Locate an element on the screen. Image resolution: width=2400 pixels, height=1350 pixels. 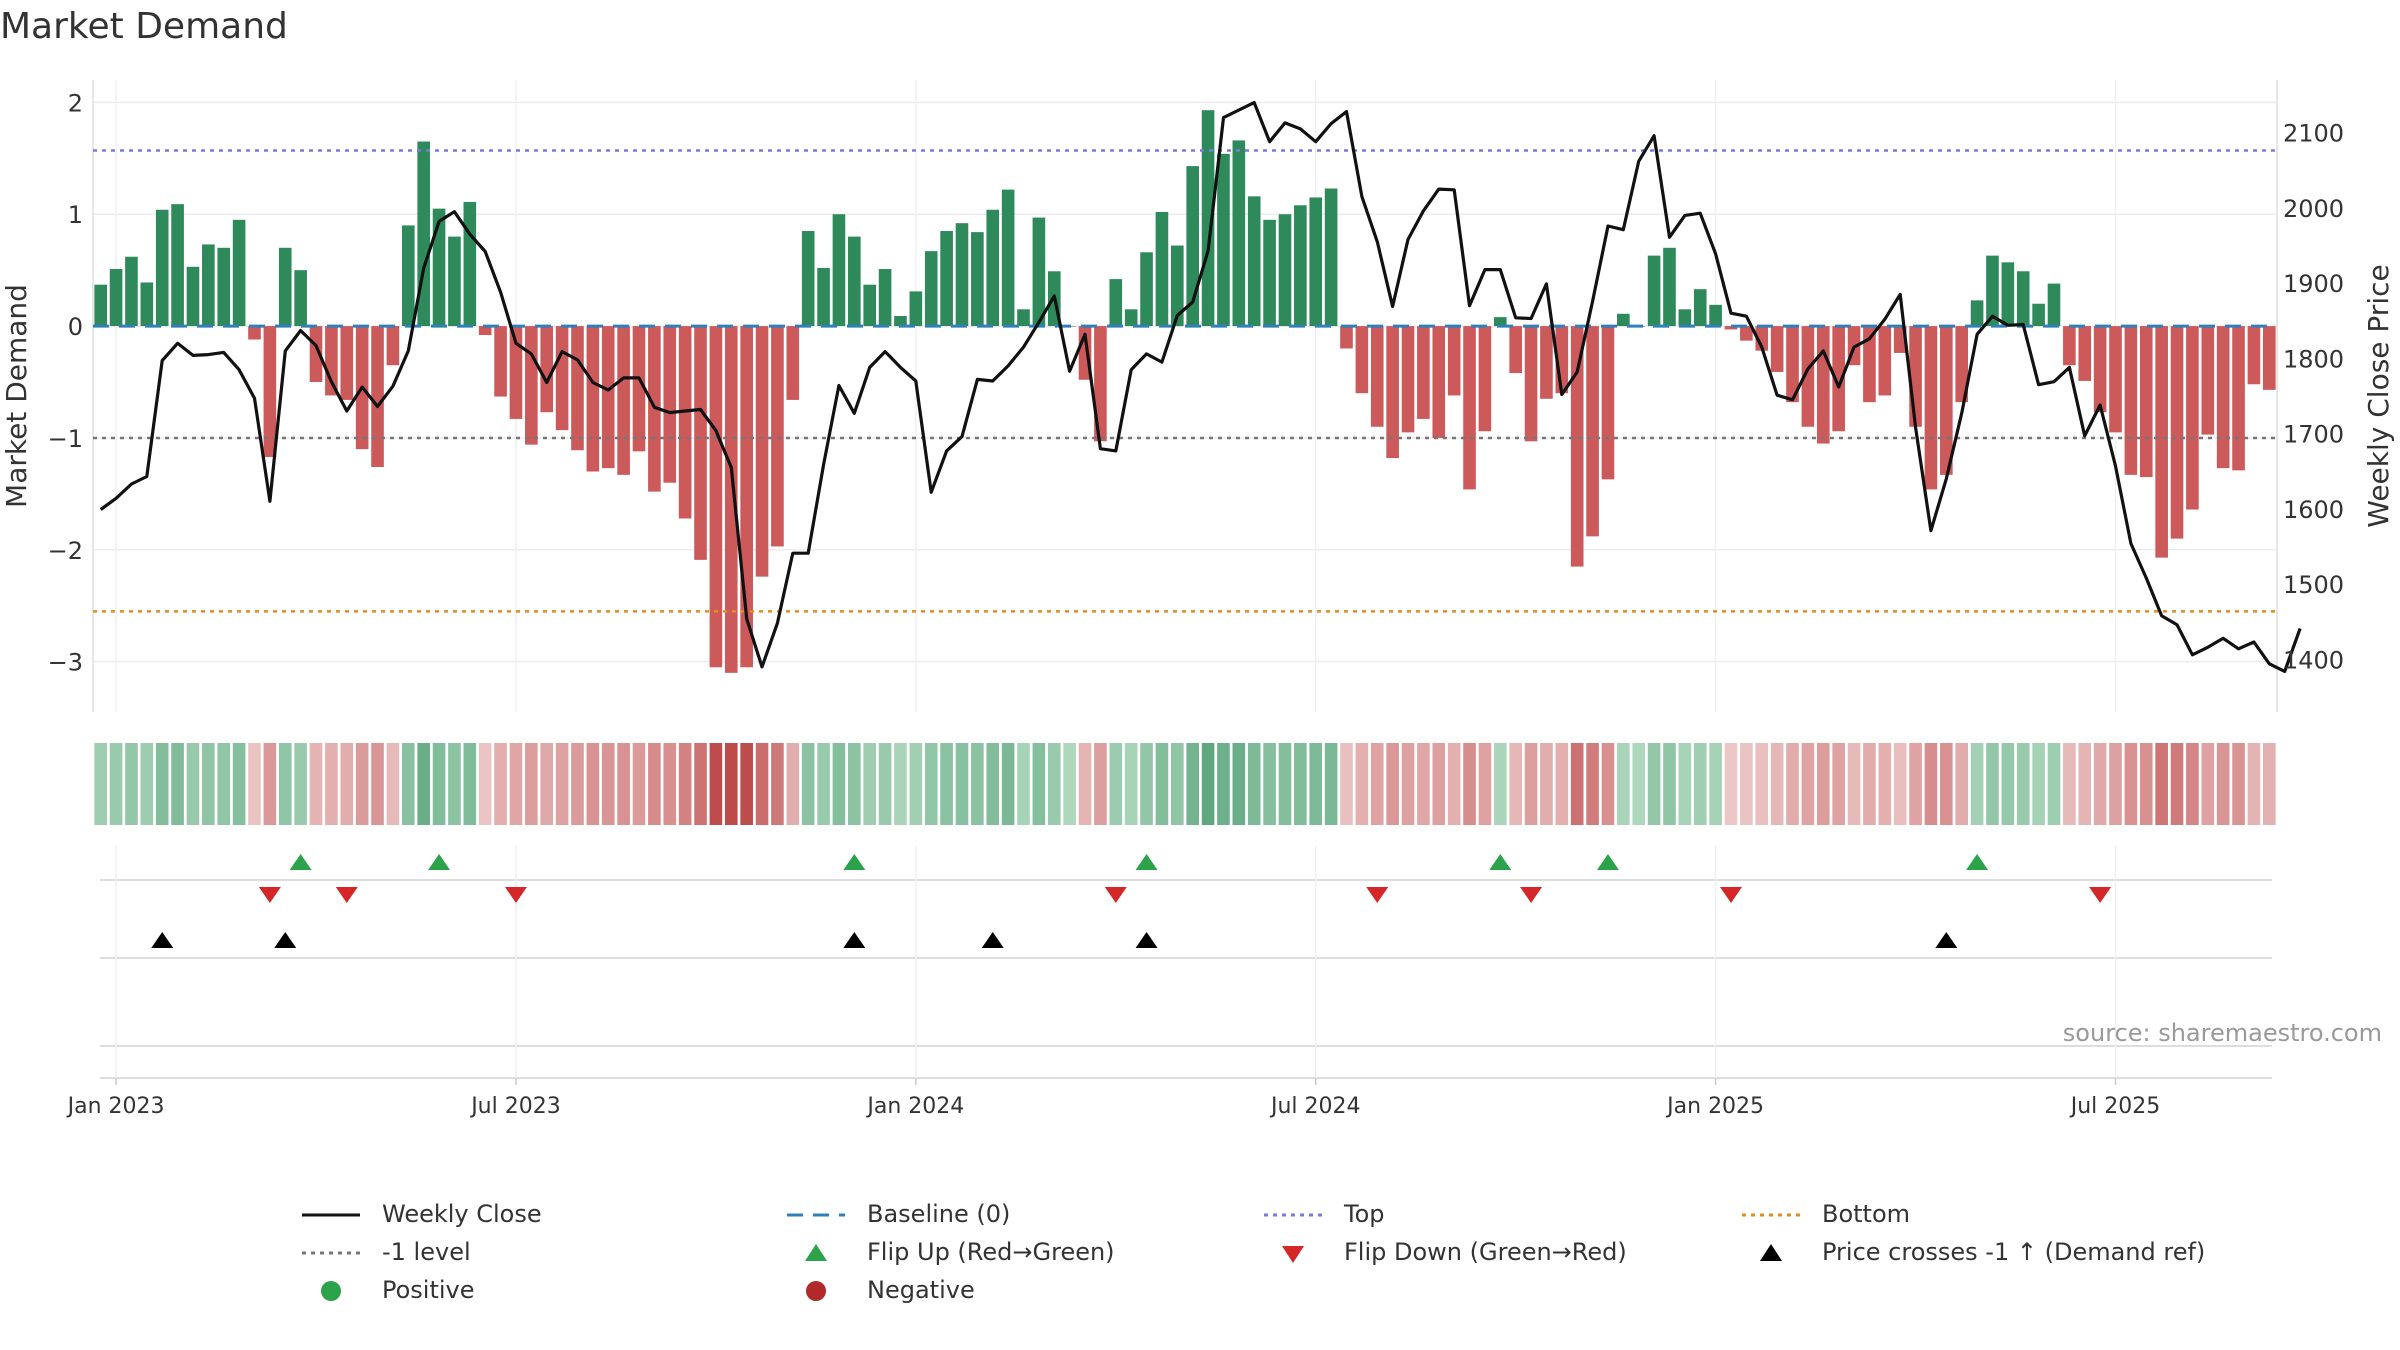
y-right-tick-label: 1800 is located at coordinates (2313, 359).